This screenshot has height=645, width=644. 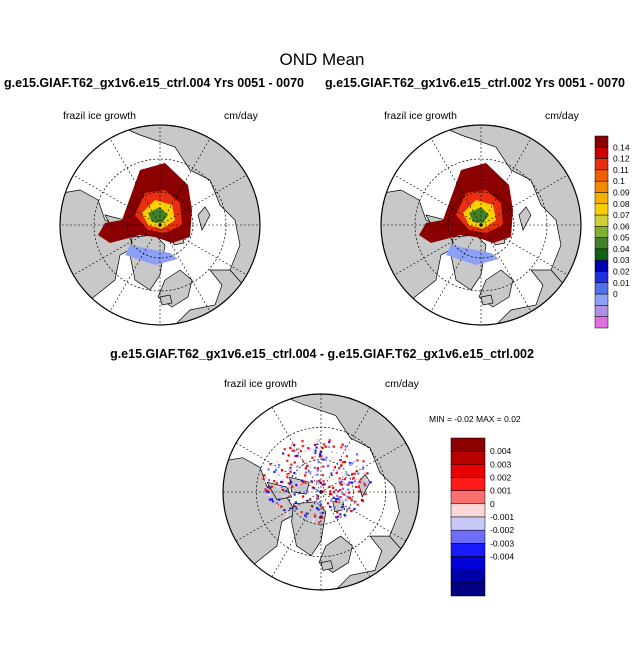 What do you see at coordinates (279, 491) in the screenshot?
I see `diff-land-arch1` at bounding box center [279, 491].